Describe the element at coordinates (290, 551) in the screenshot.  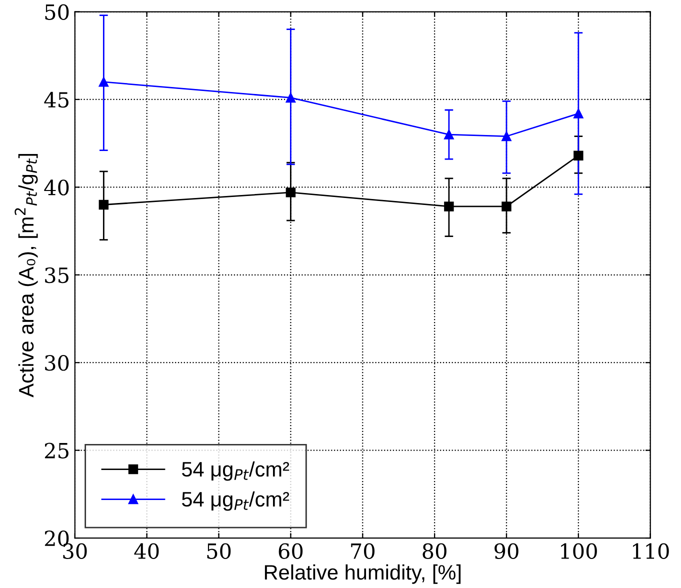
I see `x-tick-label: 60` at that location.